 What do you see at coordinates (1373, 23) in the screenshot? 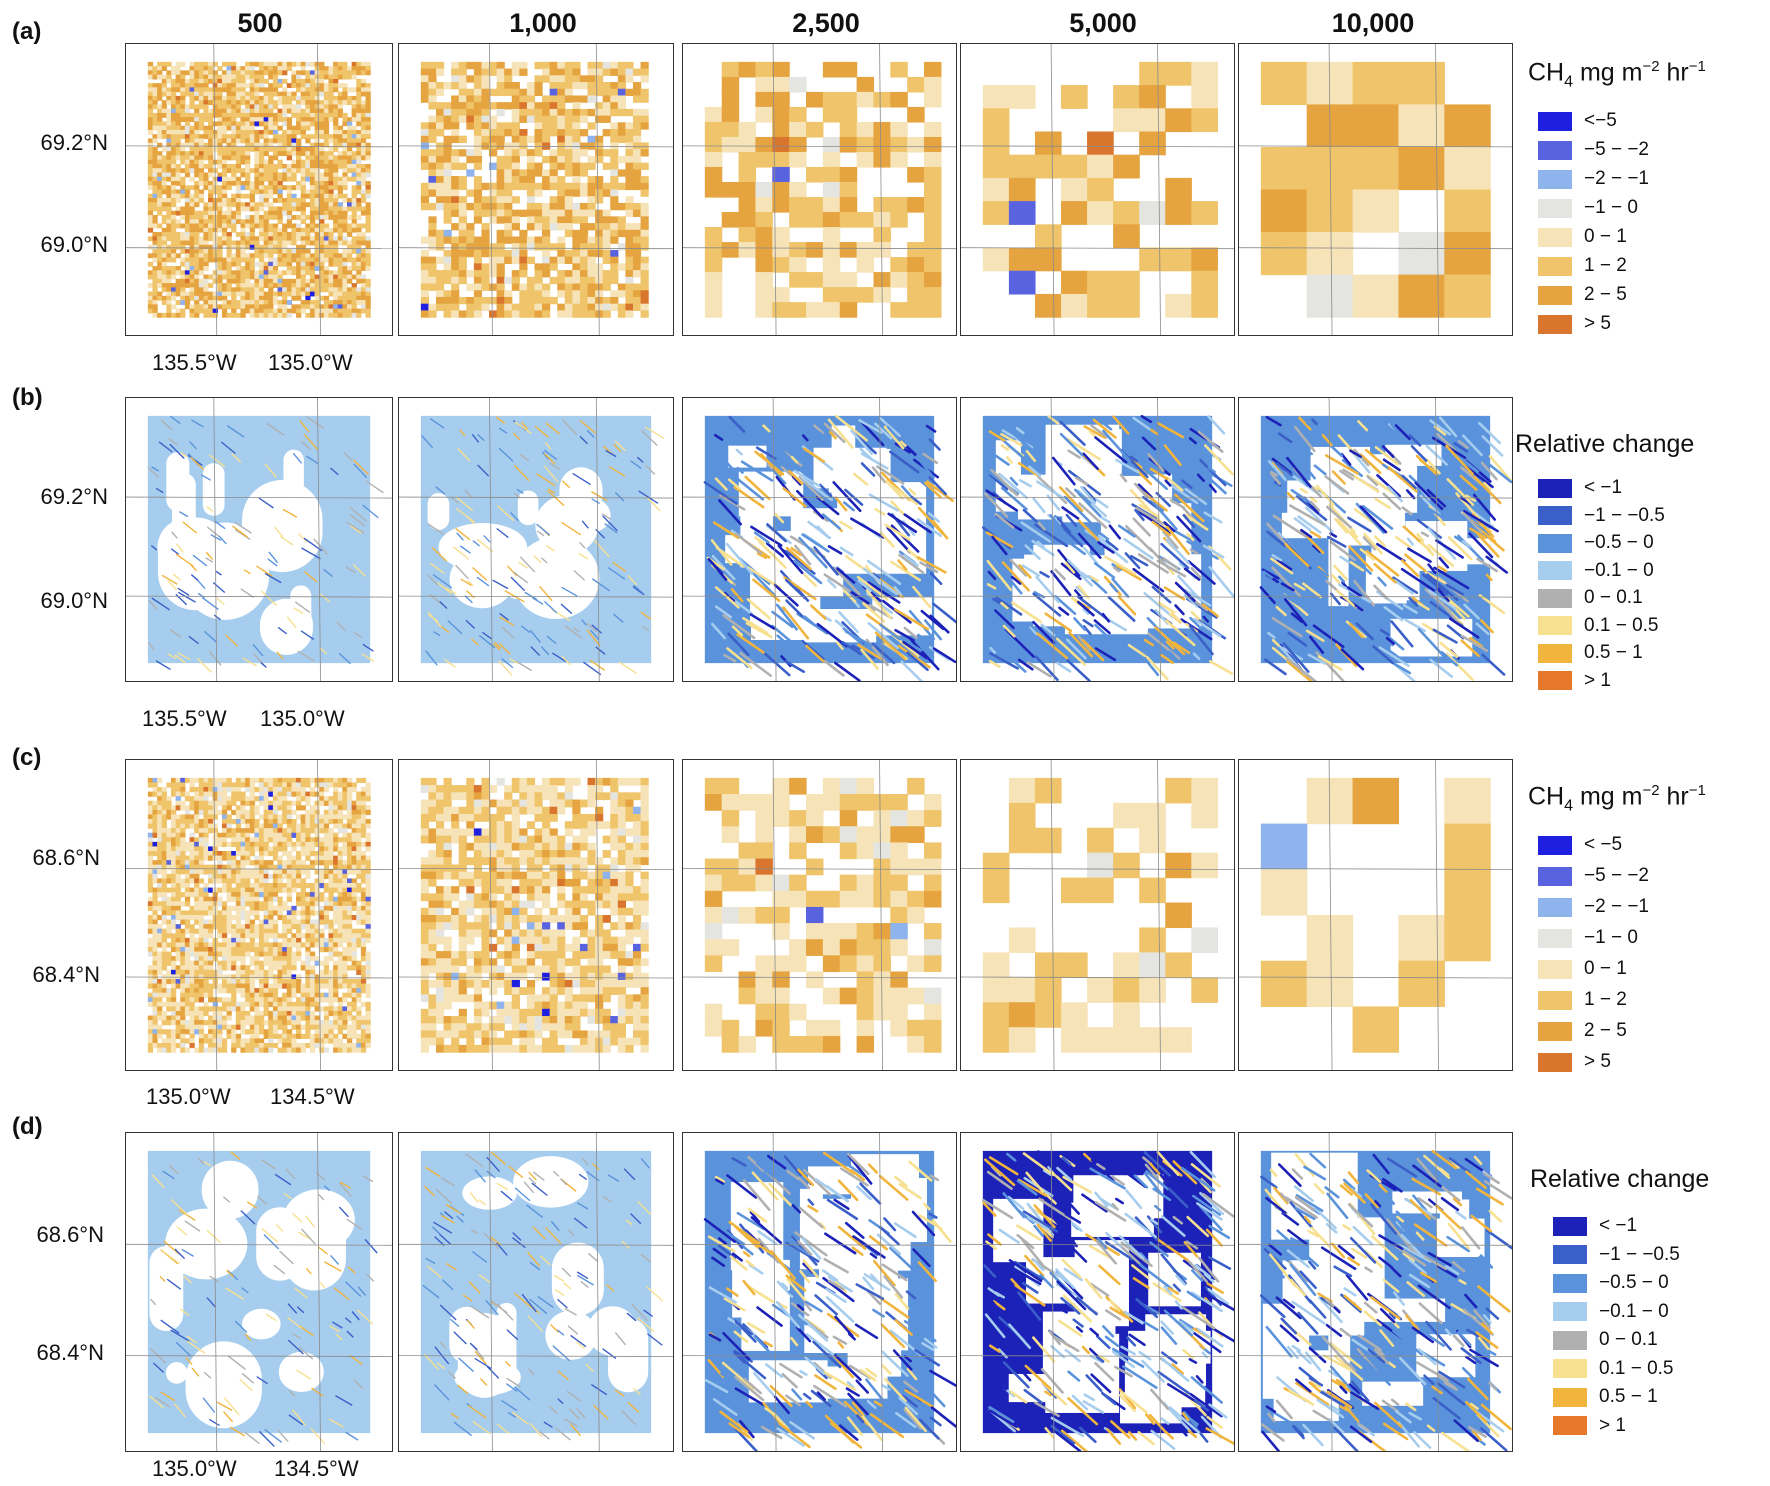
I see `column-header-10000: 10,000` at bounding box center [1373, 23].